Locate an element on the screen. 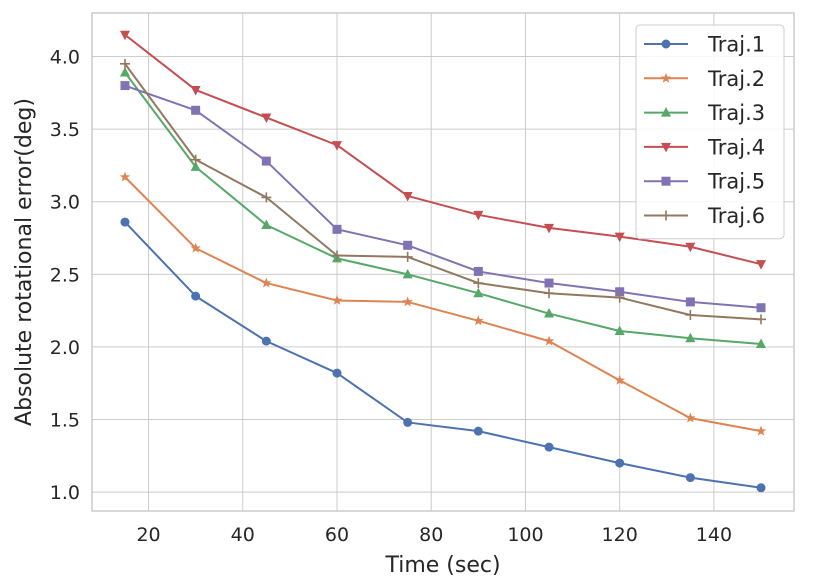 Image resolution: width=820 pixels, height=583 pixels. legend-item: Traj.1 is located at coordinates (704, 45).